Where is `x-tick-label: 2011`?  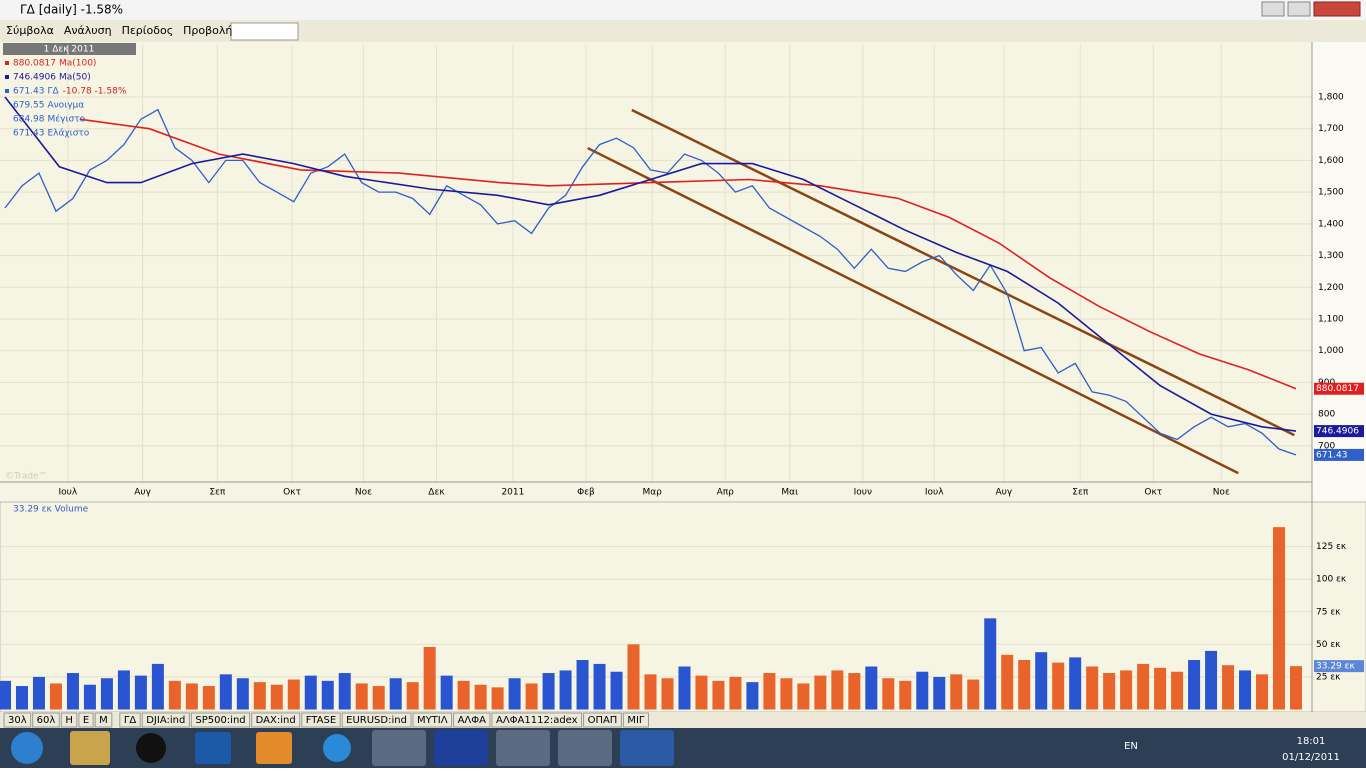 x-tick-label: 2011 is located at coordinates (512, 493).